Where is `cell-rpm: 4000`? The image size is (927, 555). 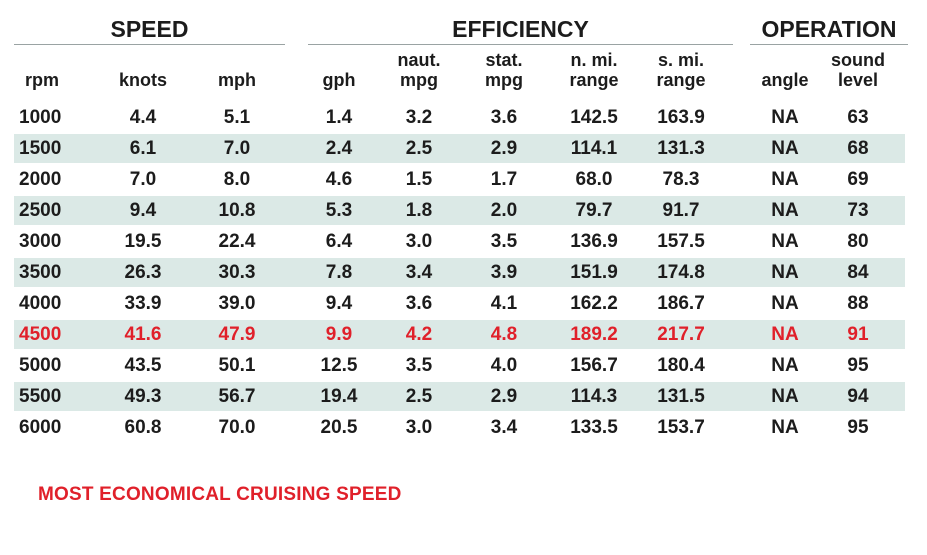
cell-rpm: 4000 is located at coordinates (40, 303).